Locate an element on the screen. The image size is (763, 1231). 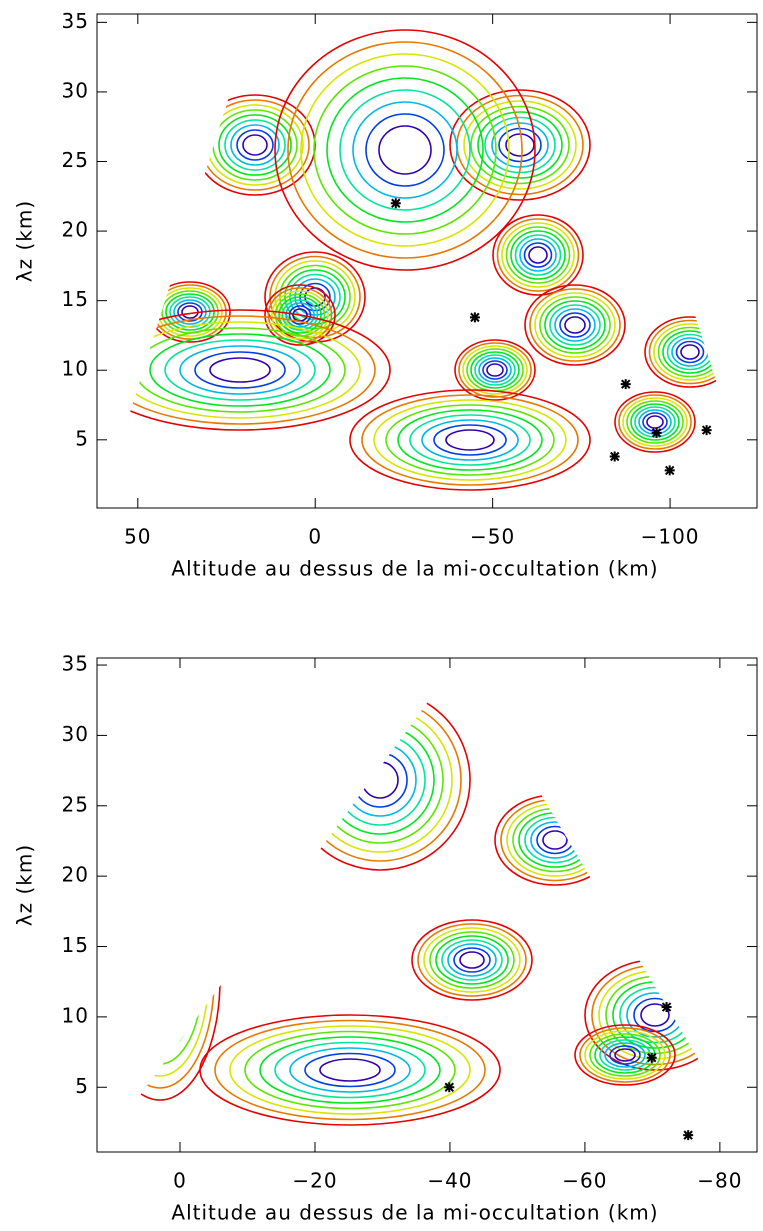
x-tick-label: −60 is located at coordinates (584, 1181).